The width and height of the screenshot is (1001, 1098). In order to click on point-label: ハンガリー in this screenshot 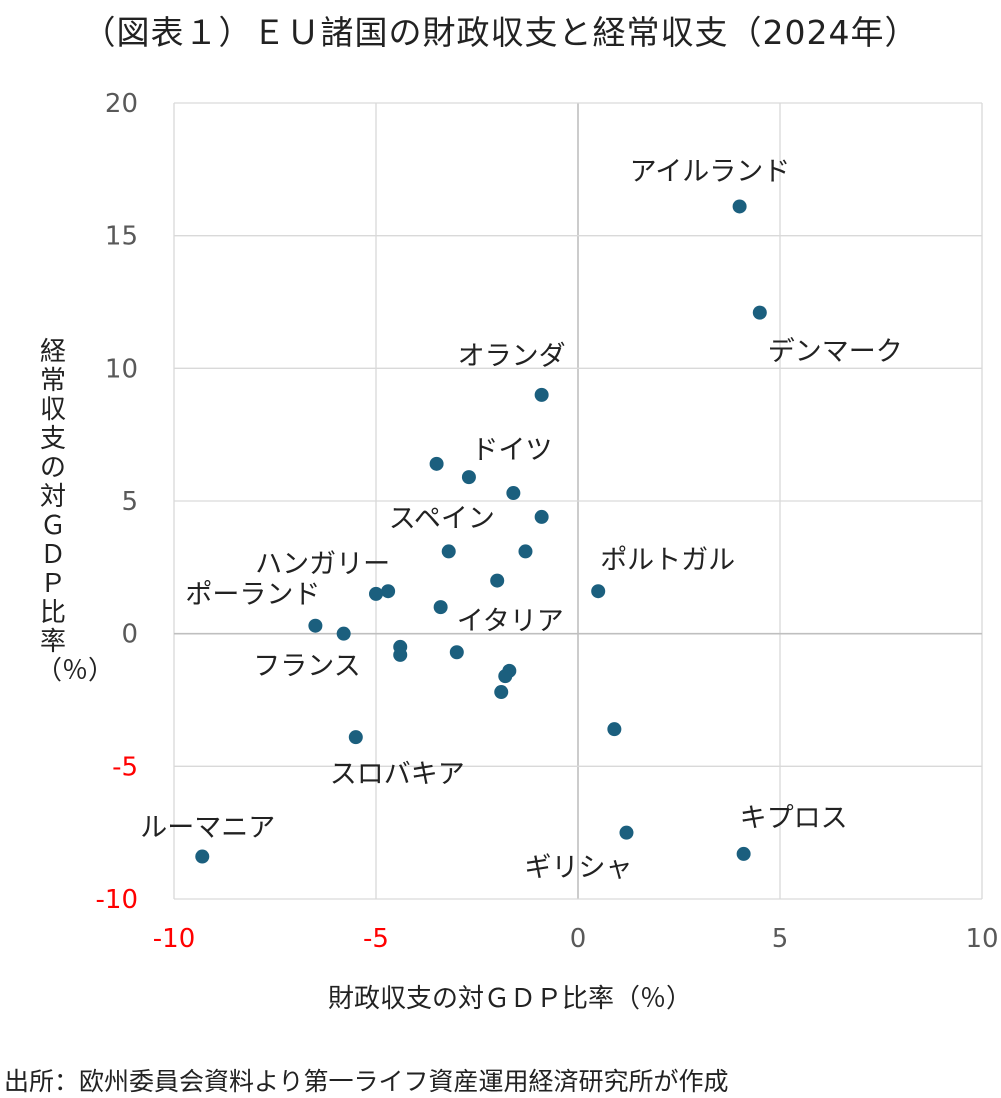, I will do `click(322, 564)`.